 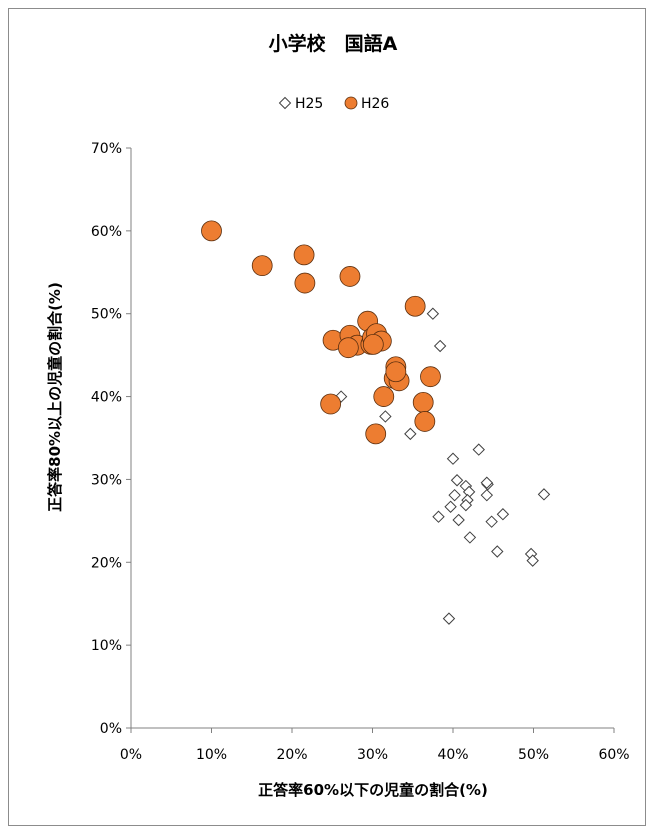 What do you see at coordinates (106, 646) in the screenshot?
I see `y-tick-label: 10%` at bounding box center [106, 646].